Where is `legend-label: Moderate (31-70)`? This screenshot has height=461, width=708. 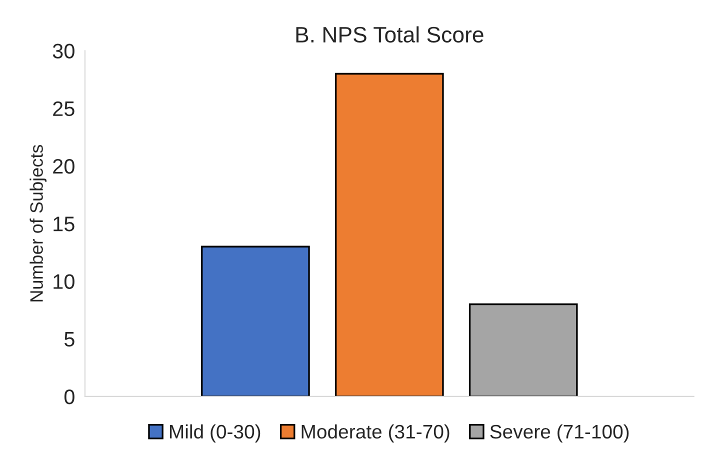 legend-label: Moderate (31-70) is located at coordinates (376, 433).